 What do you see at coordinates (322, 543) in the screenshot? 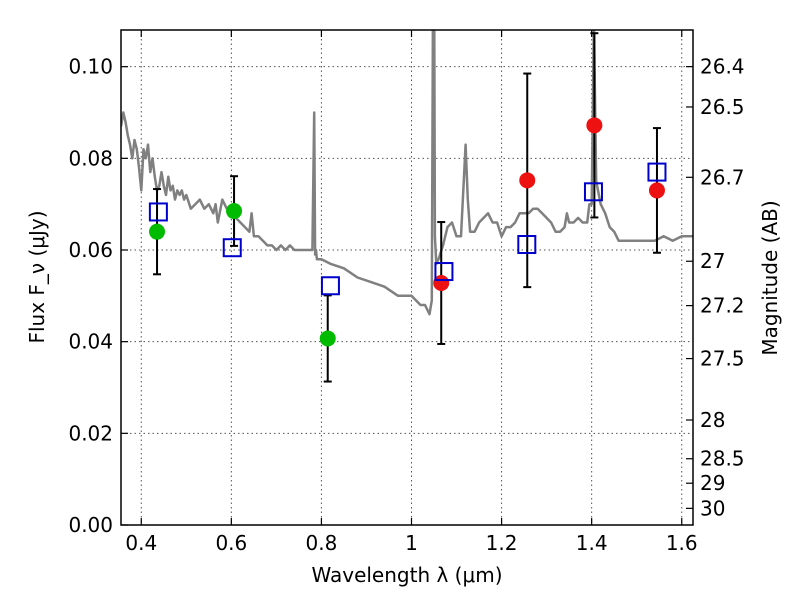
I see `x-tick-label: 0.8` at bounding box center [322, 543].